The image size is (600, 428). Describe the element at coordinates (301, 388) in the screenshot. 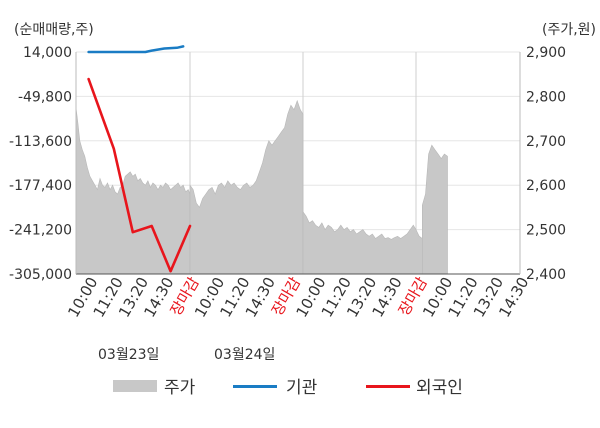

I see `legend-label-institution: 기관` at that location.